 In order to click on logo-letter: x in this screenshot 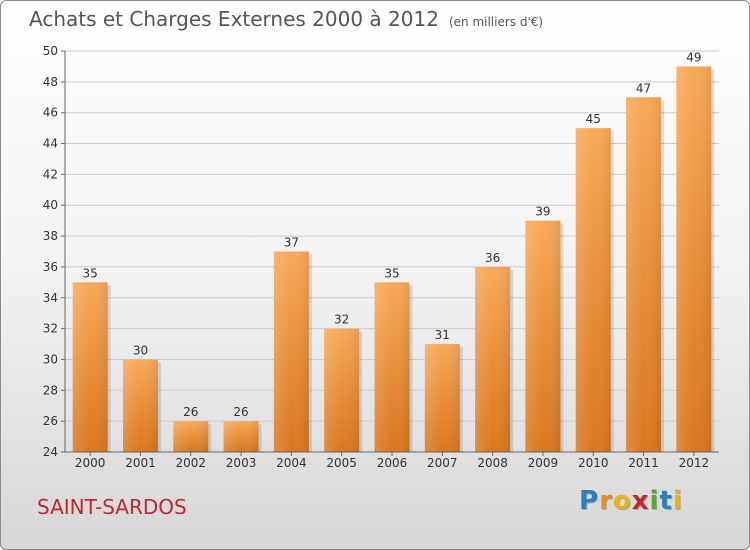, I will do `click(640, 501)`.